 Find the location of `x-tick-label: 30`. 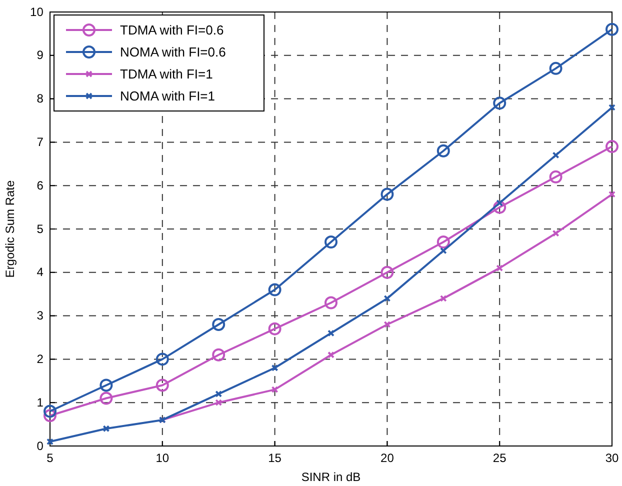

x-tick-label: 30 is located at coordinates (612, 458).